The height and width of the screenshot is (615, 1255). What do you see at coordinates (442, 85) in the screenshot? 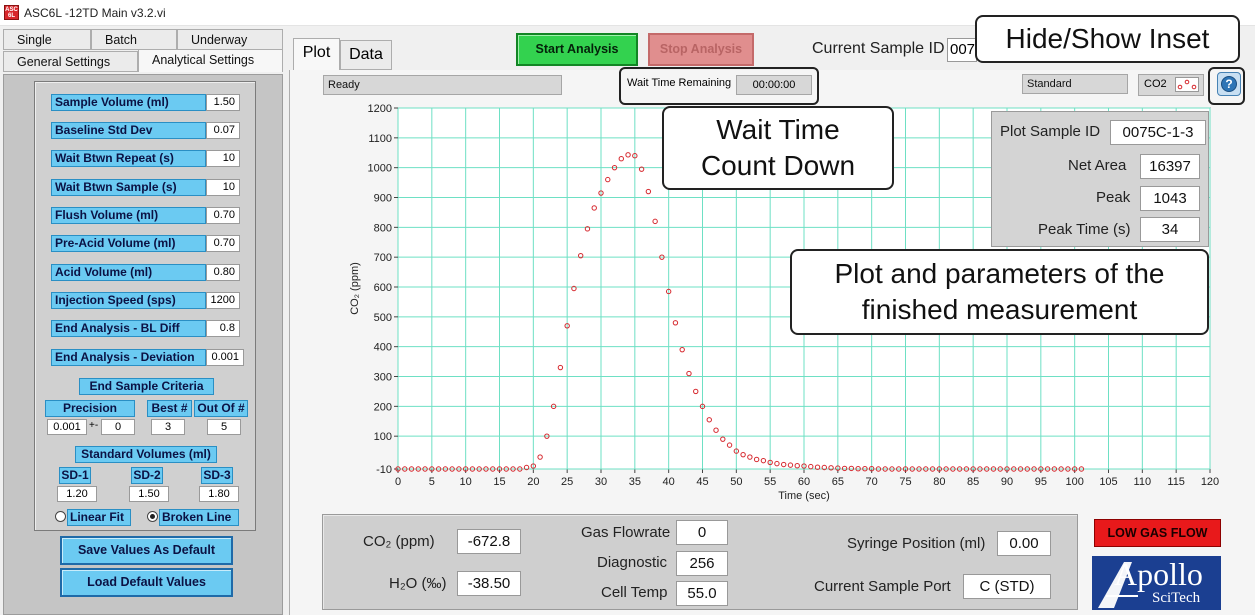
I see `status-text: Ready` at bounding box center [442, 85].